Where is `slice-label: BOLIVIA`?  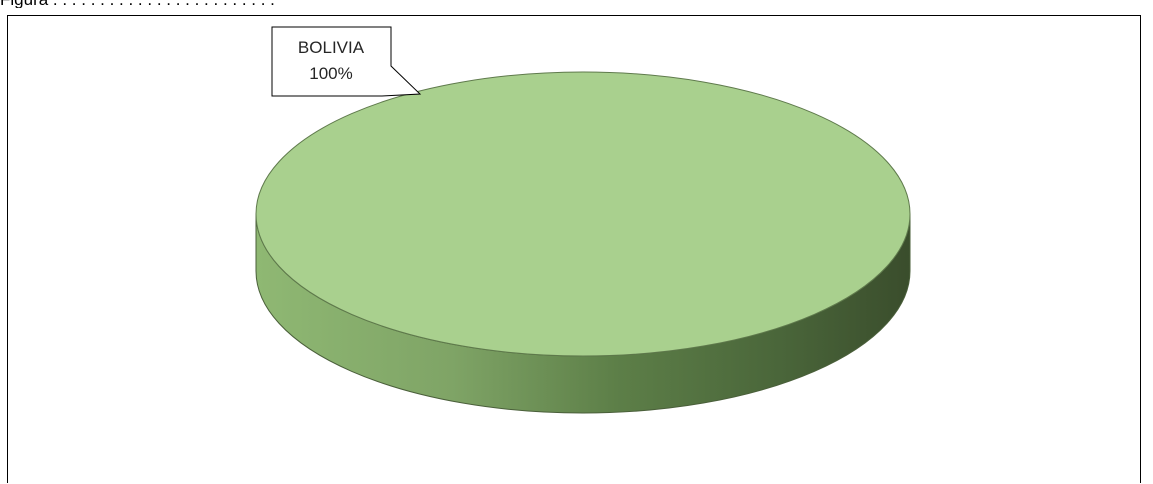
slice-label: BOLIVIA is located at coordinates (331, 47).